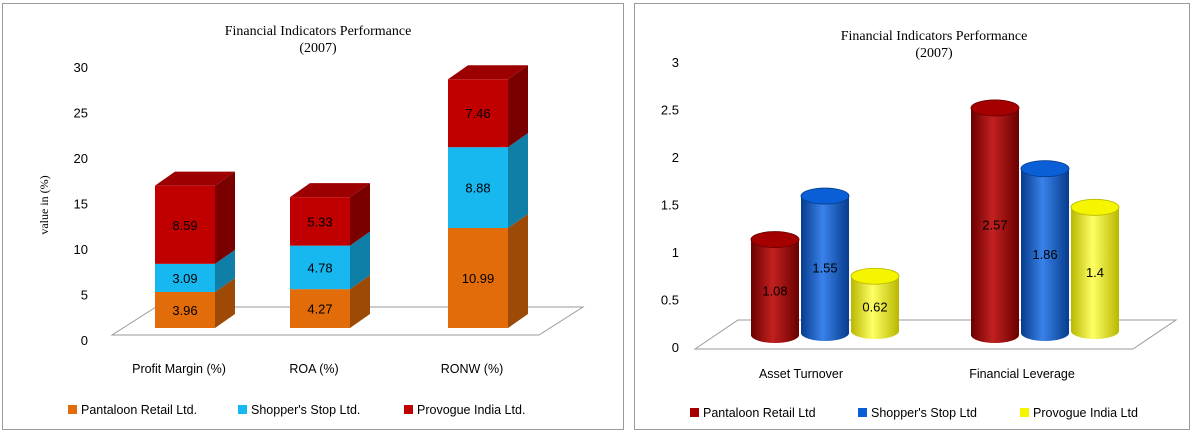 Image resolution: width=1194 pixels, height=435 pixels. I want to click on data-label: 1.08, so click(774, 290).